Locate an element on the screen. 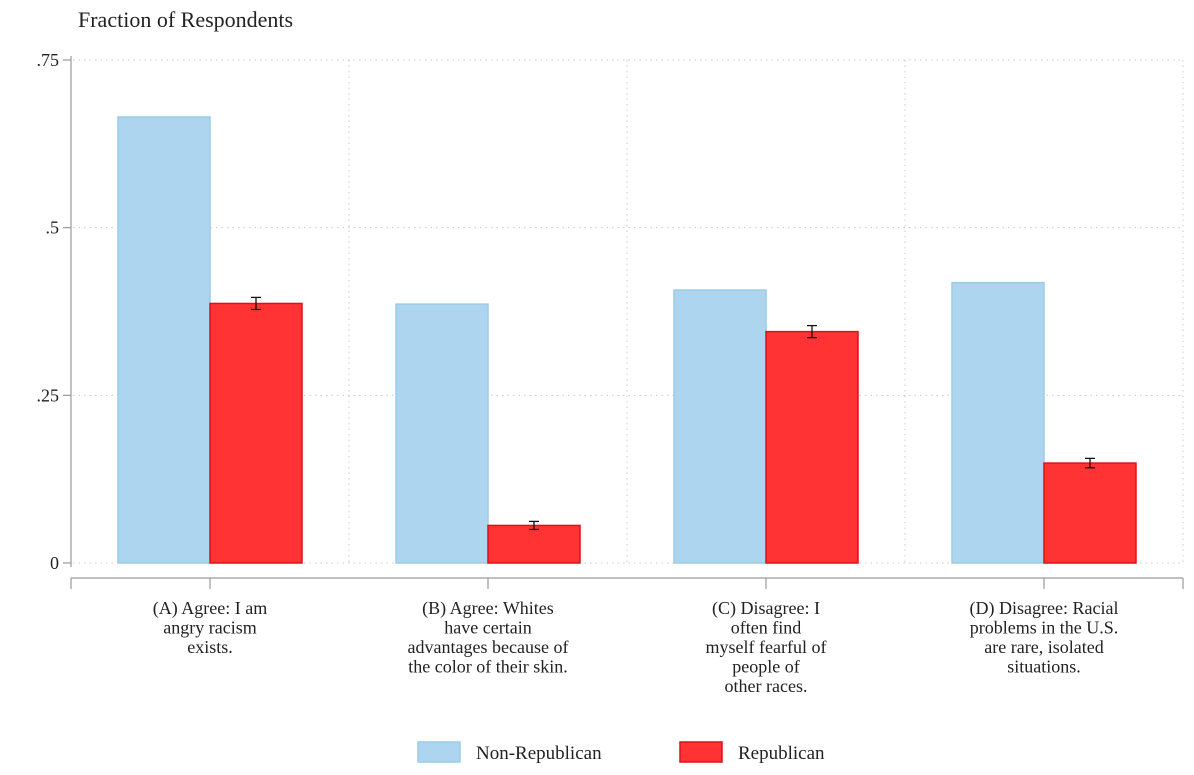  y-tick-label: .5 is located at coordinates (53, 228).